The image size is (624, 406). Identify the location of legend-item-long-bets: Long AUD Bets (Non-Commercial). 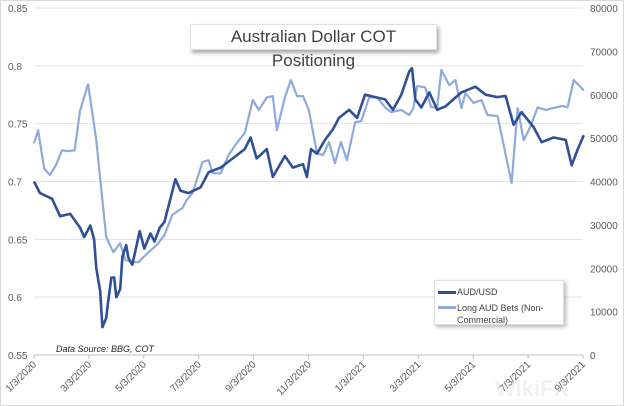
(498, 314).